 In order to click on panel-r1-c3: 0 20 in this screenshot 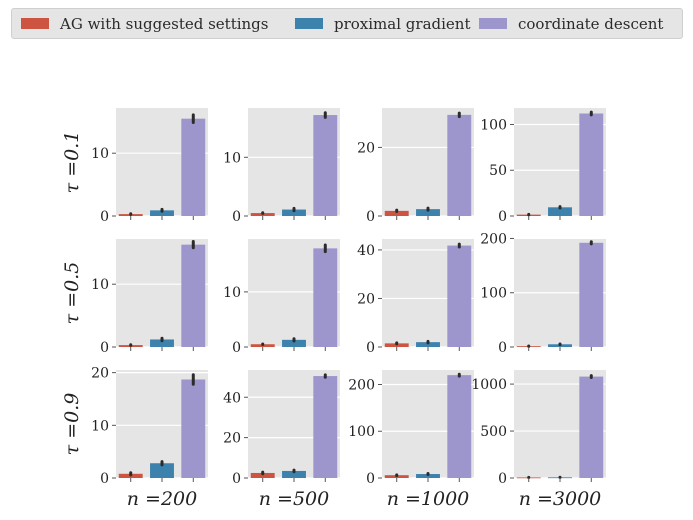, I will do `click(415, 166)`.